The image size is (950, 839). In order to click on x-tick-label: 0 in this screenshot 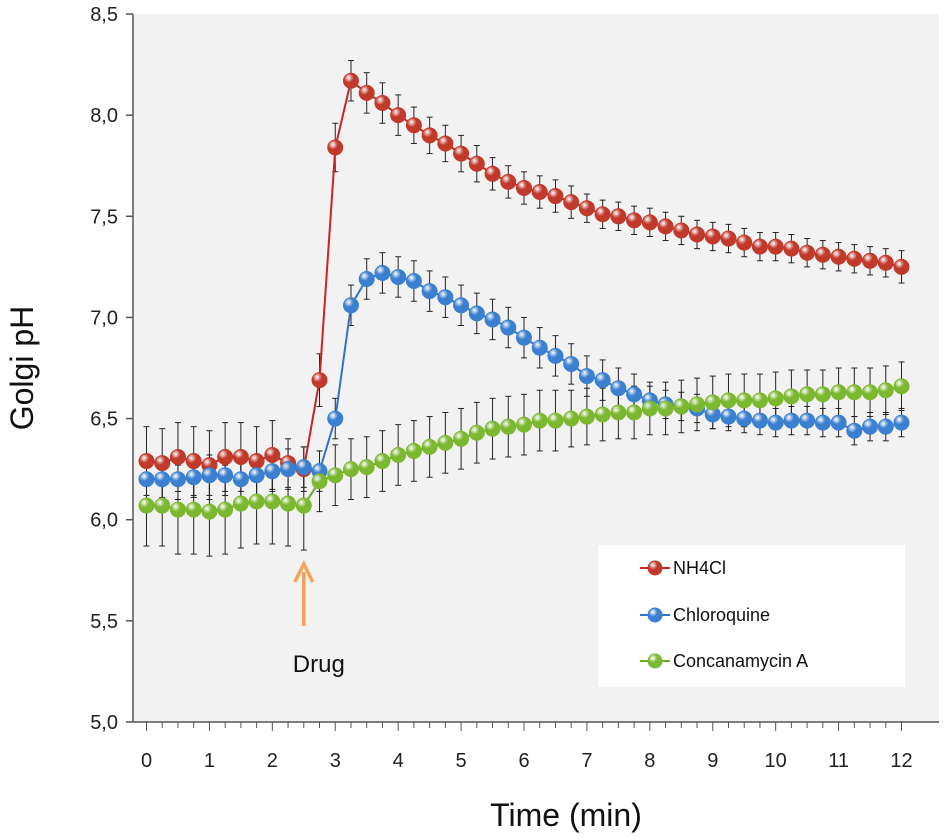, I will do `click(146, 761)`.